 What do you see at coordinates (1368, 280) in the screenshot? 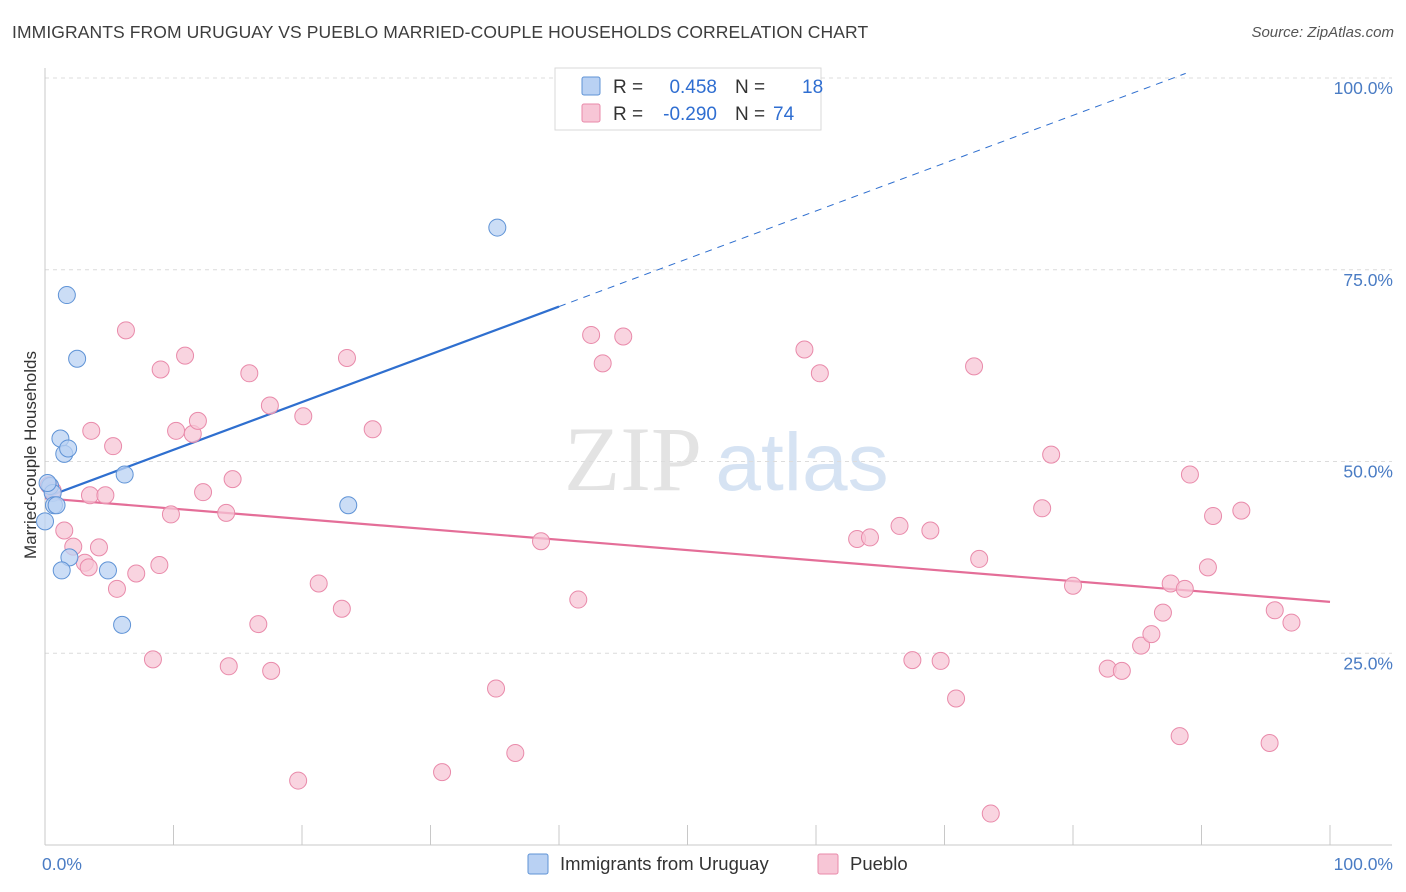
I see `y-tick-label-2: 75.0%` at bounding box center [1368, 280].